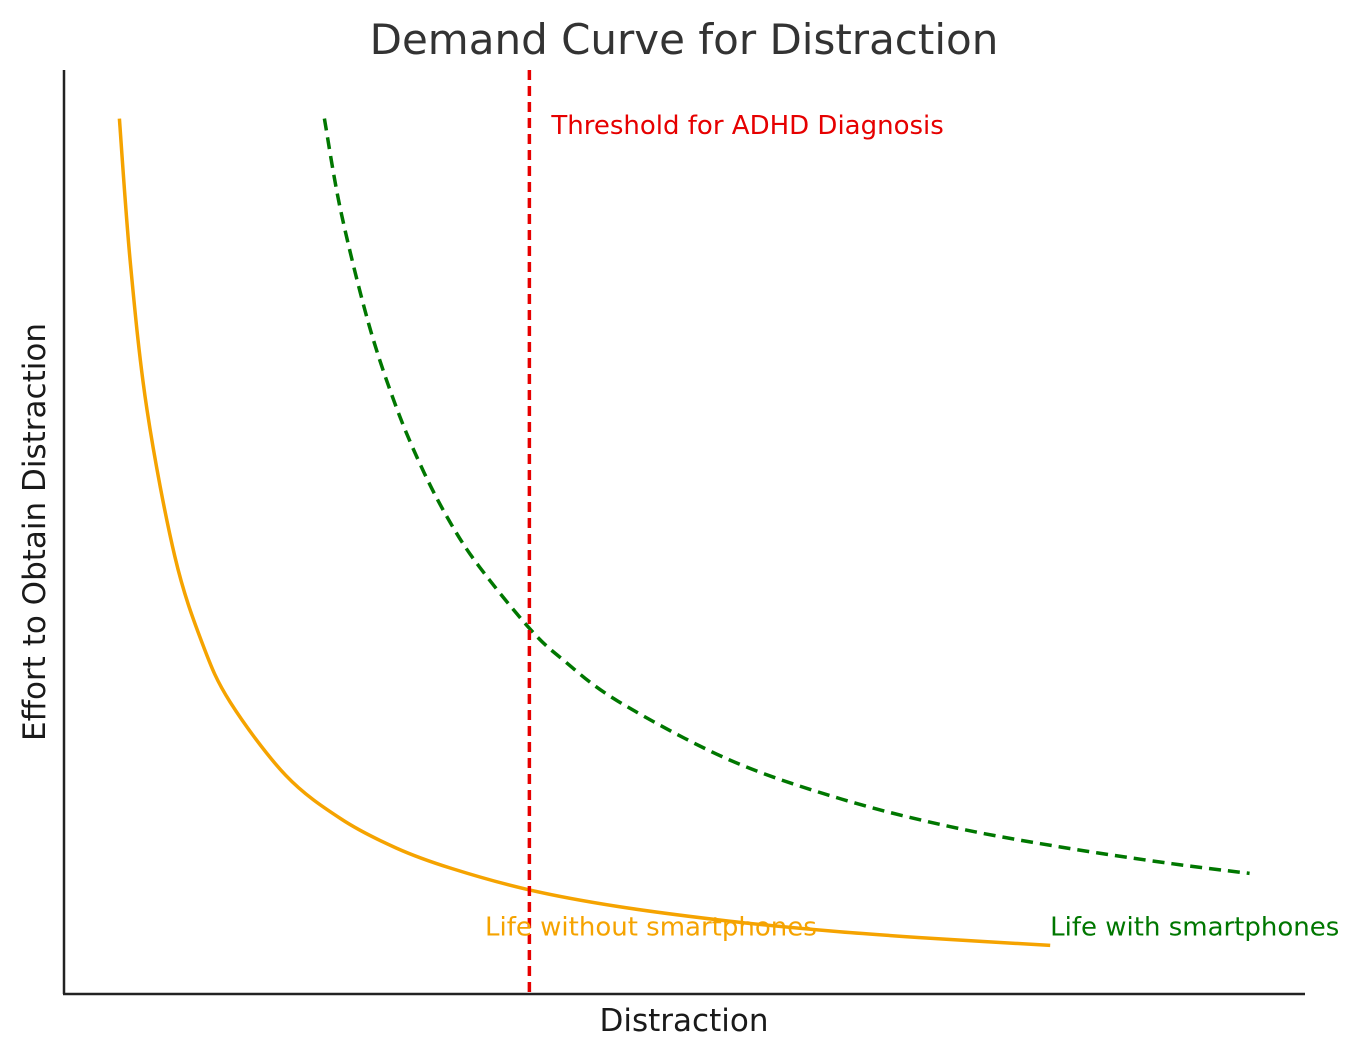 The width and height of the screenshot is (1371, 1058). What do you see at coordinates (684, 1021) in the screenshot?
I see `x-axis-label: Distraction` at bounding box center [684, 1021].